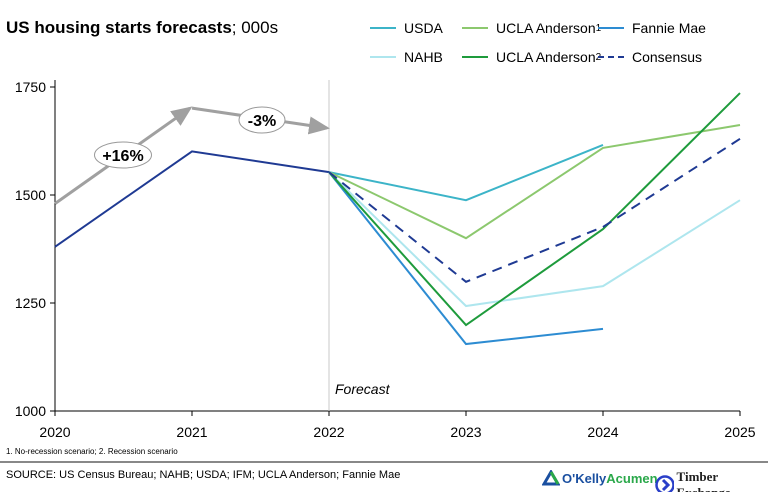 The image size is (768, 492). What do you see at coordinates (30, 87) in the screenshot?
I see `y-tick-label: 1750` at bounding box center [30, 87].